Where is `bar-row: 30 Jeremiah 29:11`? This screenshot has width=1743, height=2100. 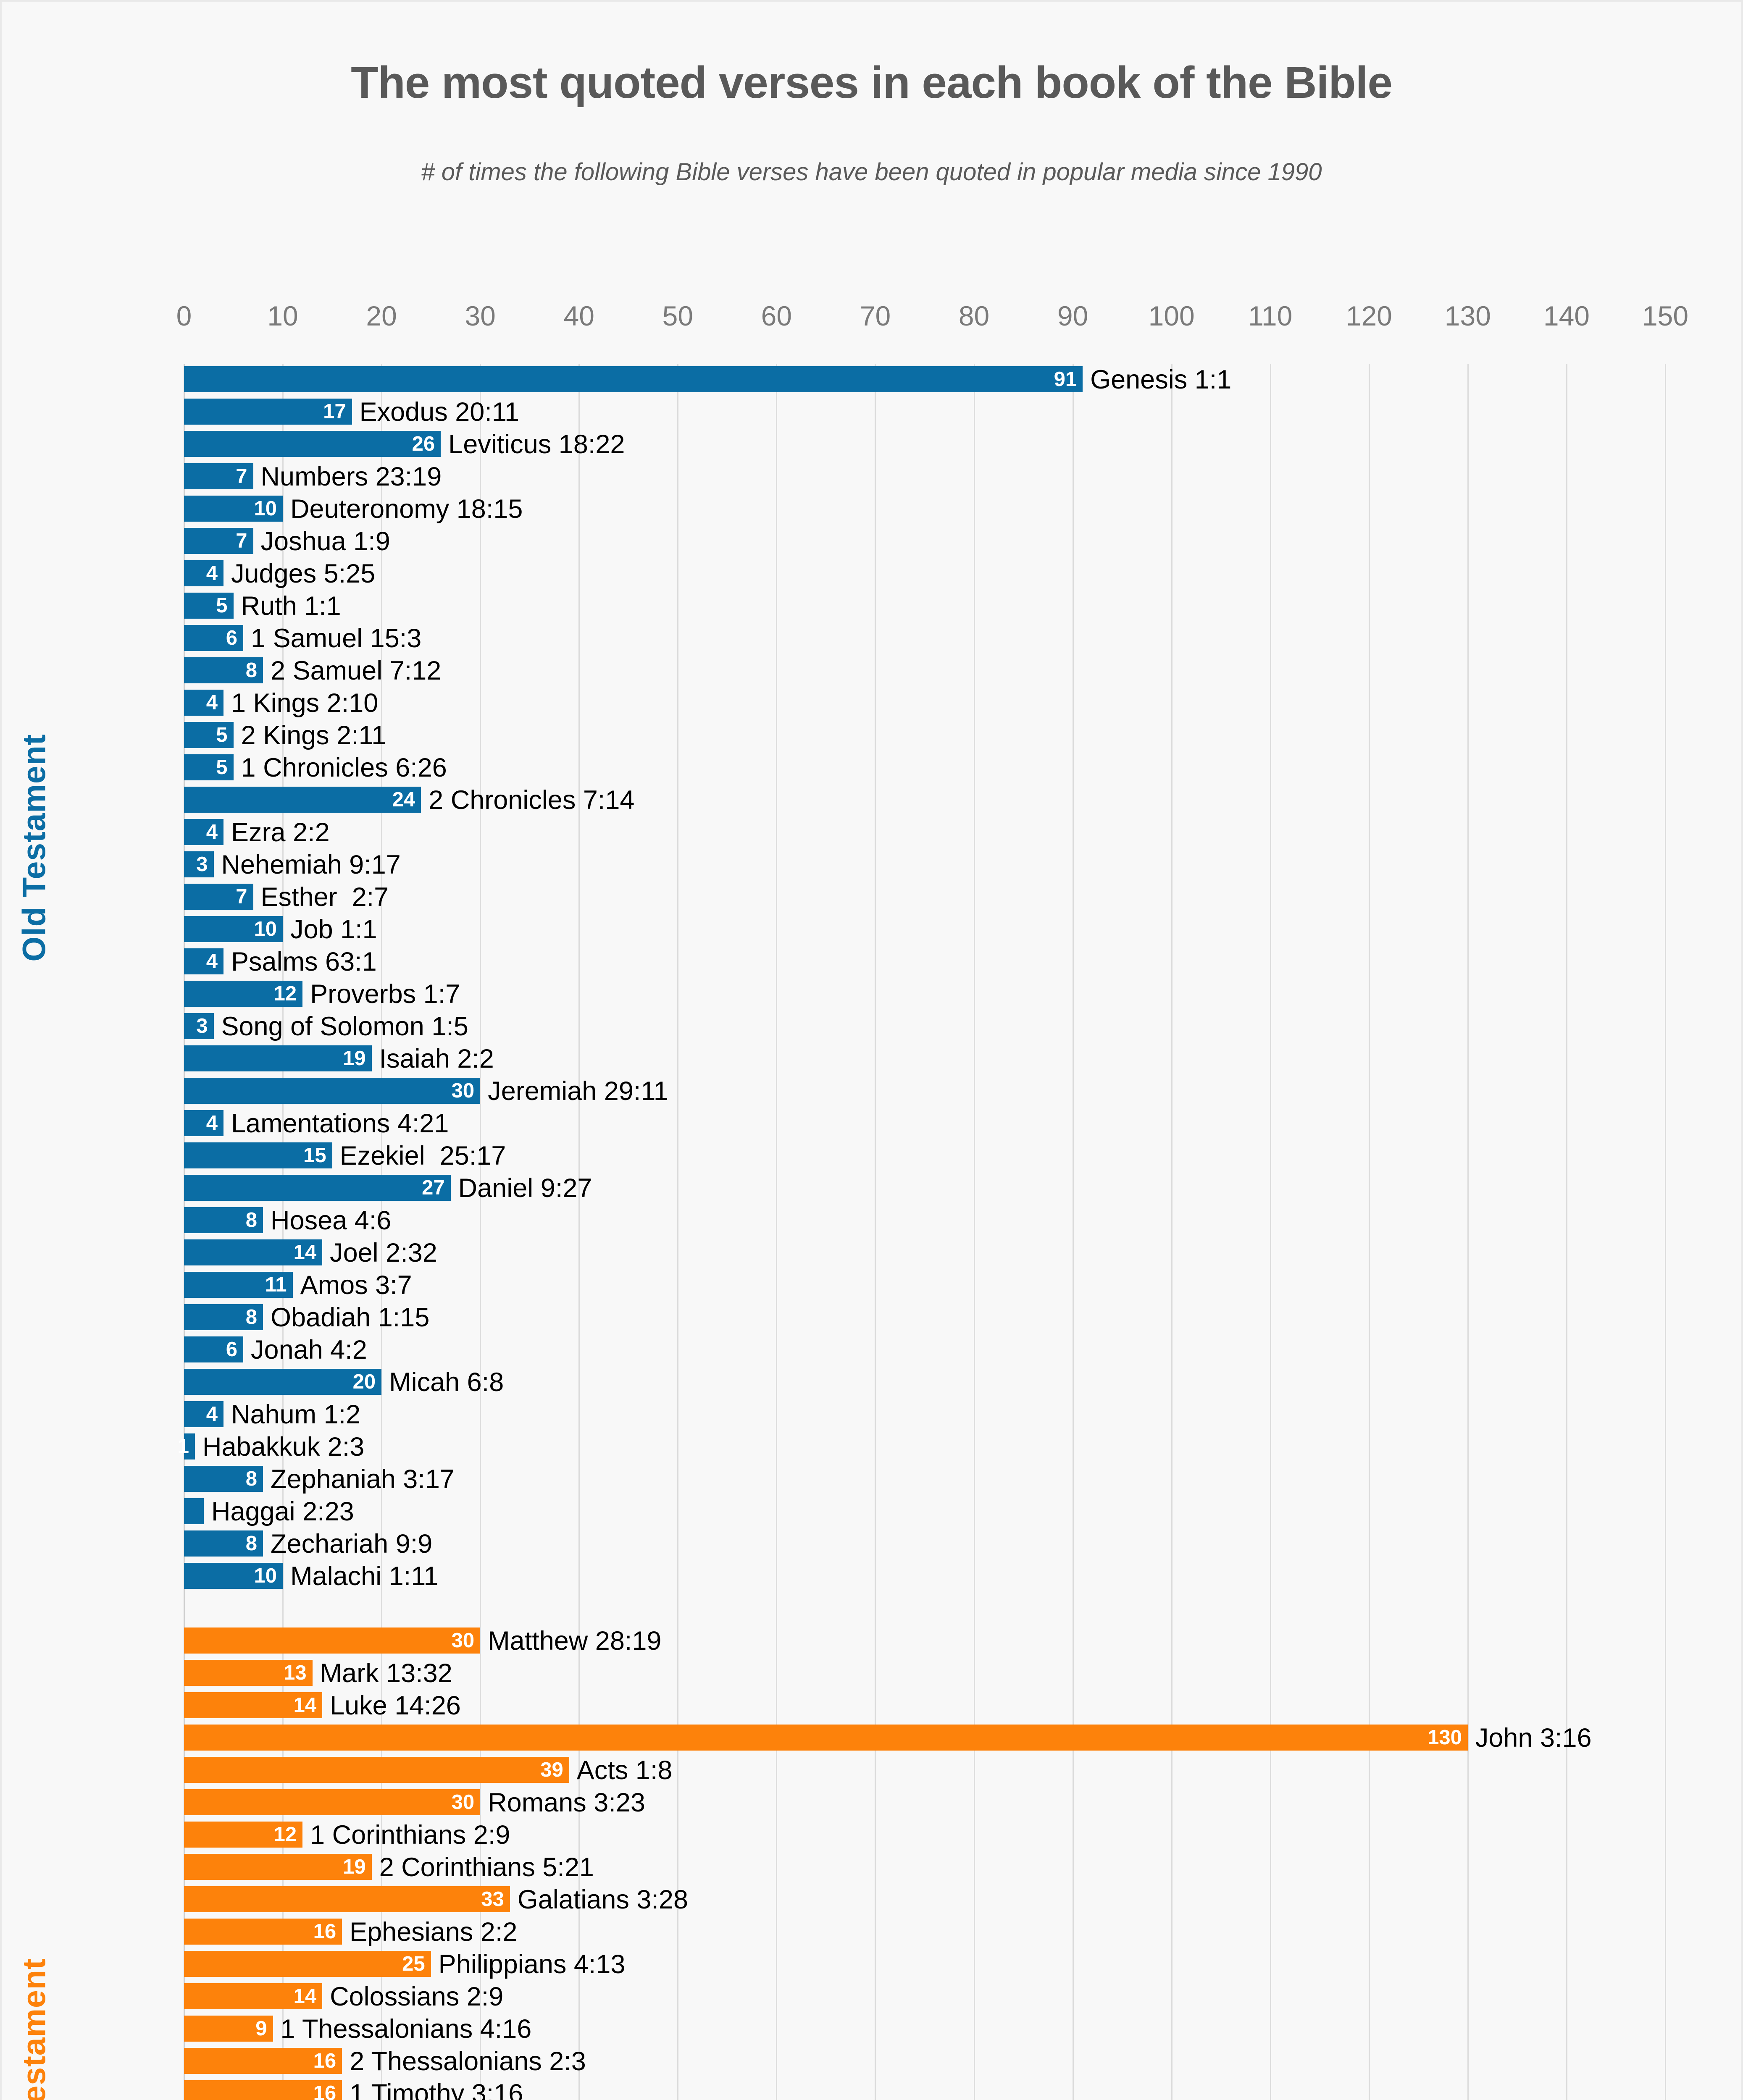
bar-row: 30 Jeremiah 29:11 is located at coordinates (871, 1091).